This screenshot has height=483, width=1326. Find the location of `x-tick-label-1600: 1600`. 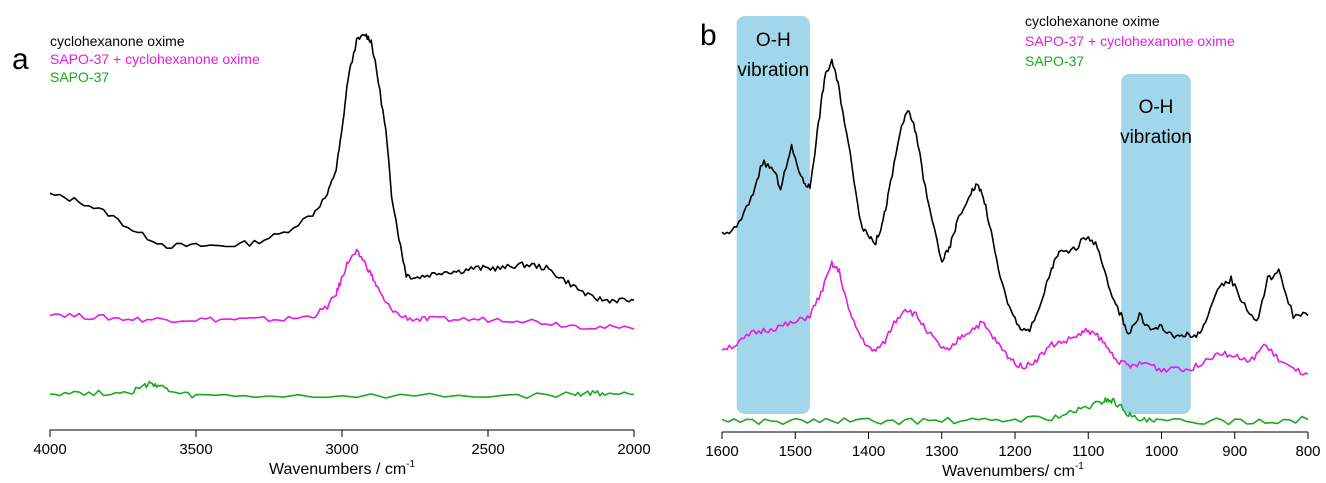

x-tick-label-1600: 1600 is located at coordinates (721, 451).